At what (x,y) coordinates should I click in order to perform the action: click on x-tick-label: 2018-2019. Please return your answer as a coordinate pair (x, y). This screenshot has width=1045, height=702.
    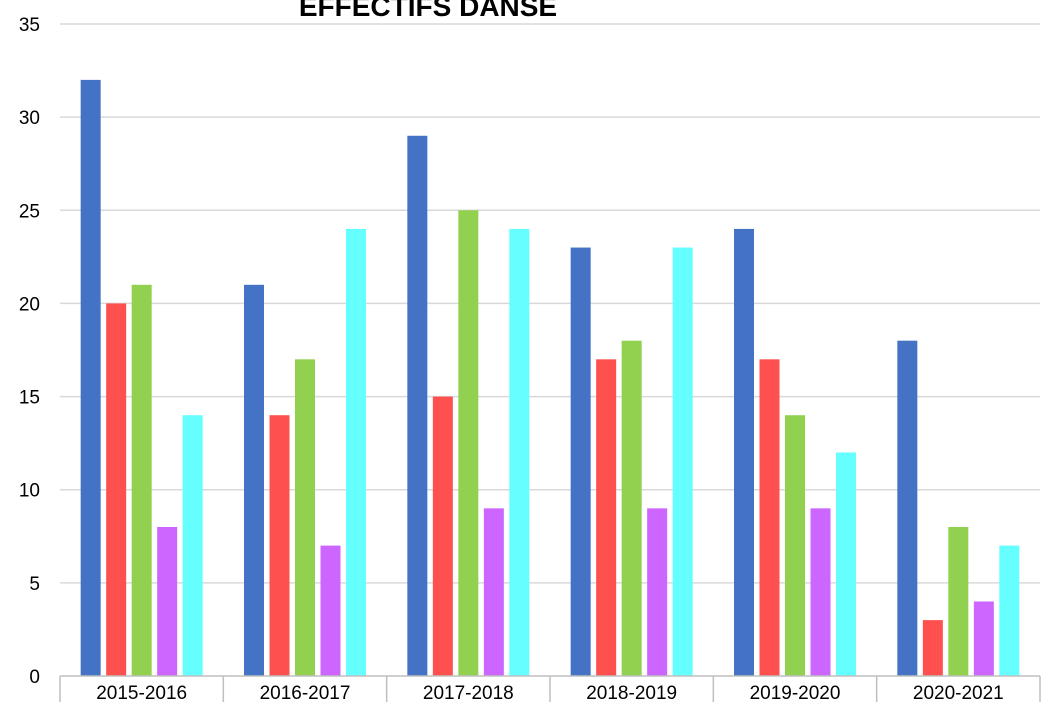
    Looking at the image, I should click on (631, 692).